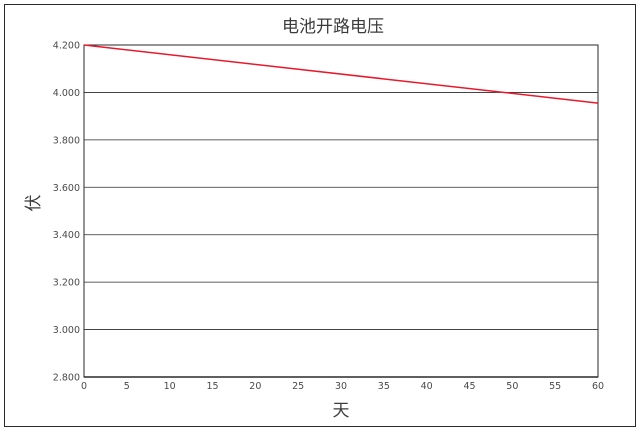 The height and width of the screenshot is (433, 642). I want to click on chart-title: 电池开路电压, so click(333, 27).